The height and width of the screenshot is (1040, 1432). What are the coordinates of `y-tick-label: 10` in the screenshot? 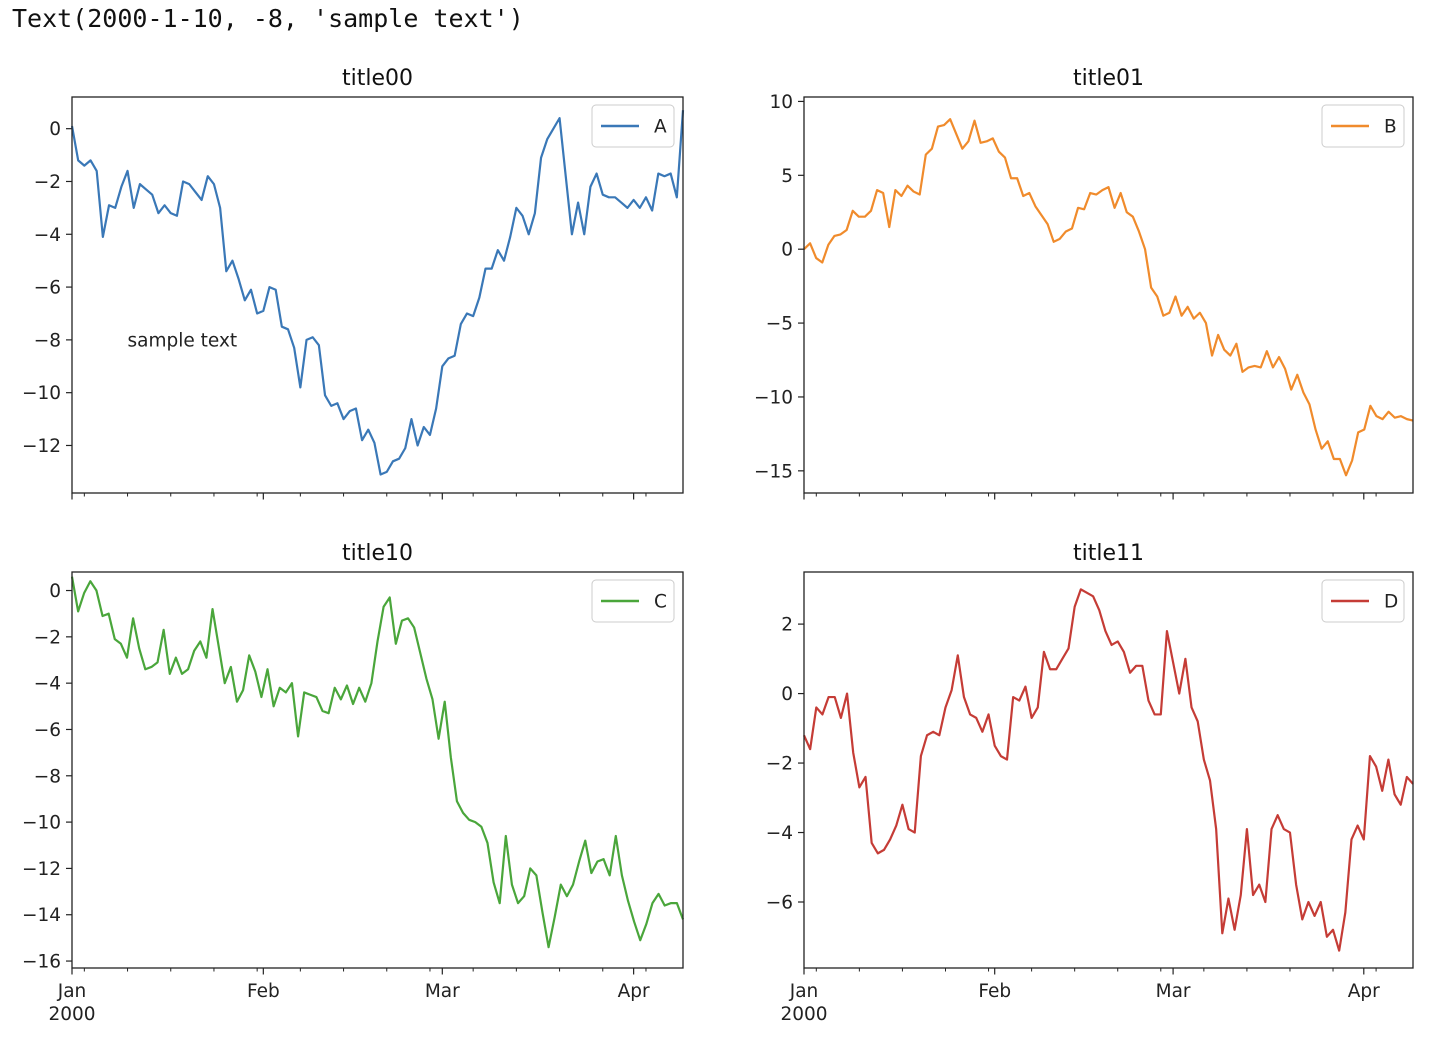 It's located at (781, 102).